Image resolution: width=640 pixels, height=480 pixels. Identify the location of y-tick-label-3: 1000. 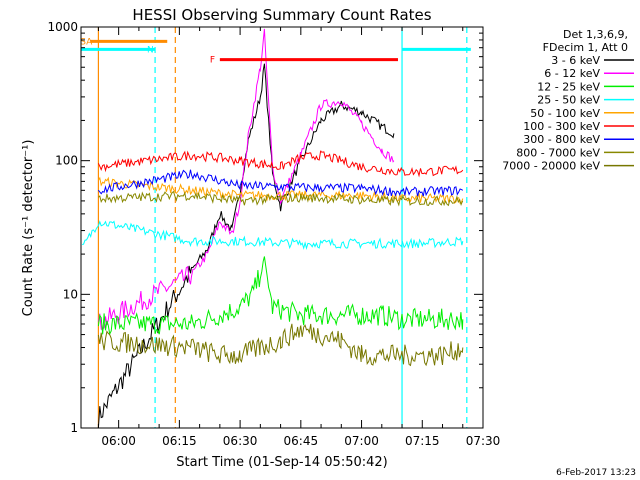
(62, 27).